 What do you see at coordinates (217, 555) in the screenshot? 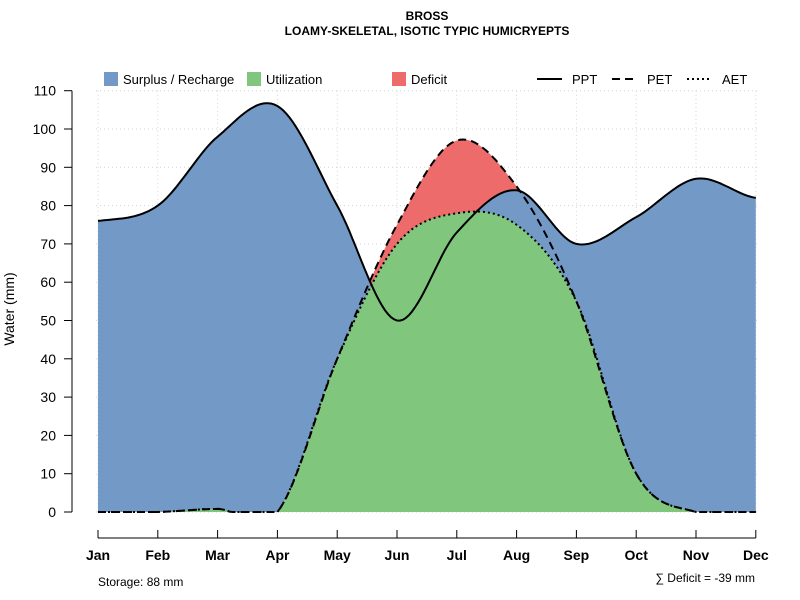
I see `x-tick-label: Mar` at bounding box center [217, 555].